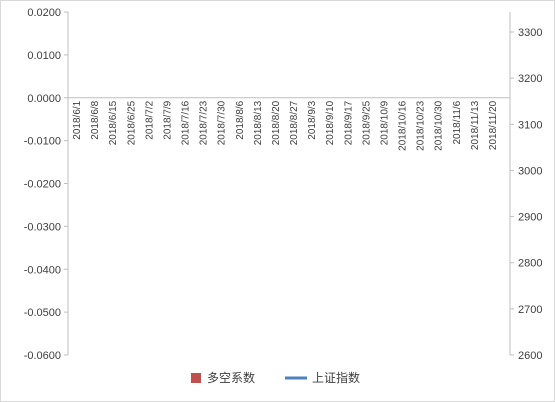 This screenshot has height=402, width=555. What do you see at coordinates (42, 185) in the screenshot?
I see `left-tick-label: -0.0200` at bounding box center [42, 185].